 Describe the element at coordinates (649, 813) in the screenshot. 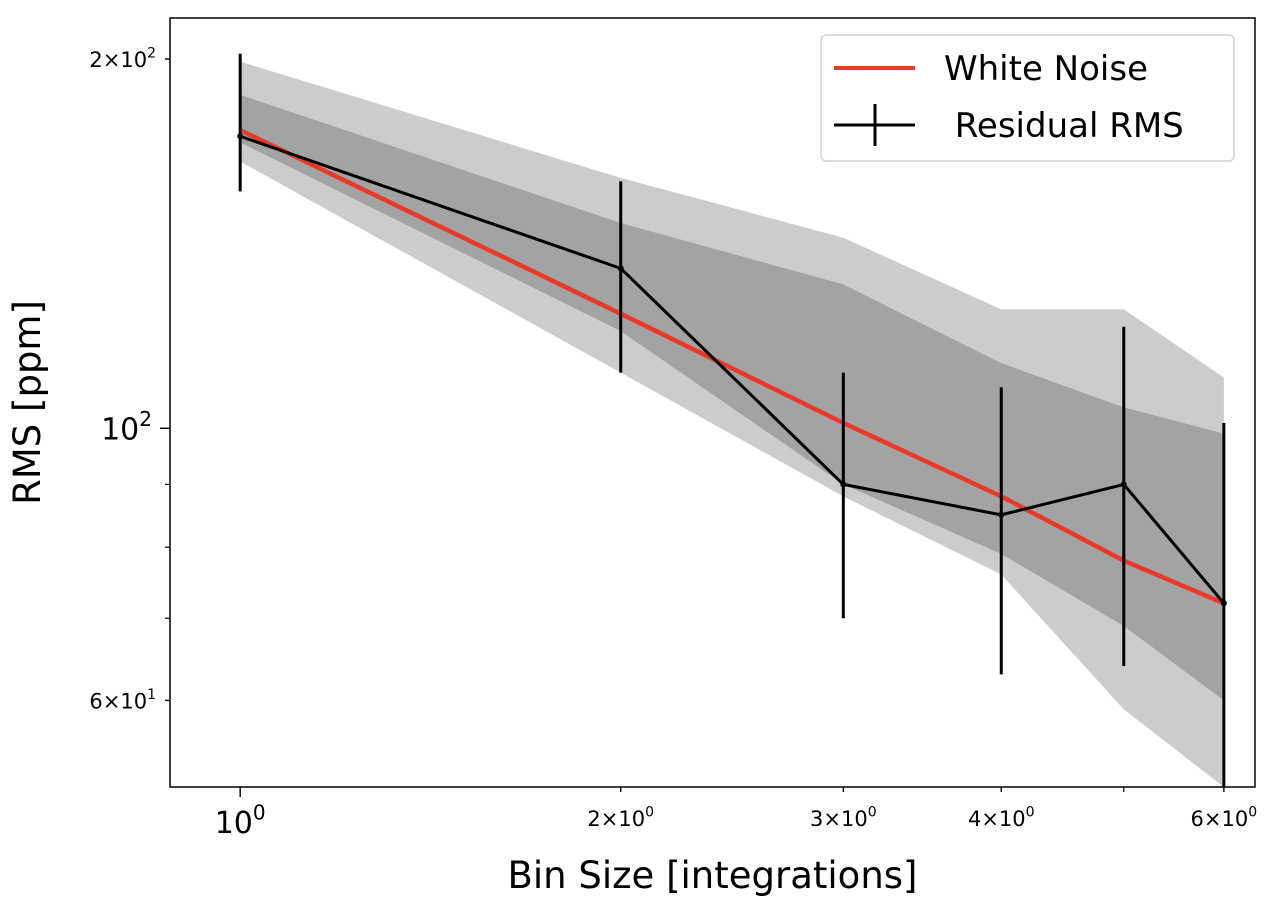

I see `x-tick-label-2-exp: 0` at that location.